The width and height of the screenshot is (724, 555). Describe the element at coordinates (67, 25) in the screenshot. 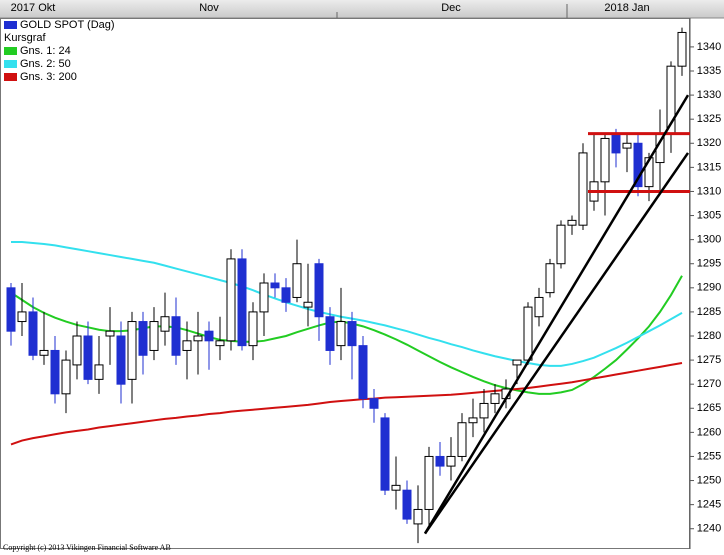

I see `legend-label: GOLD SPOT (Dag)` at that location.